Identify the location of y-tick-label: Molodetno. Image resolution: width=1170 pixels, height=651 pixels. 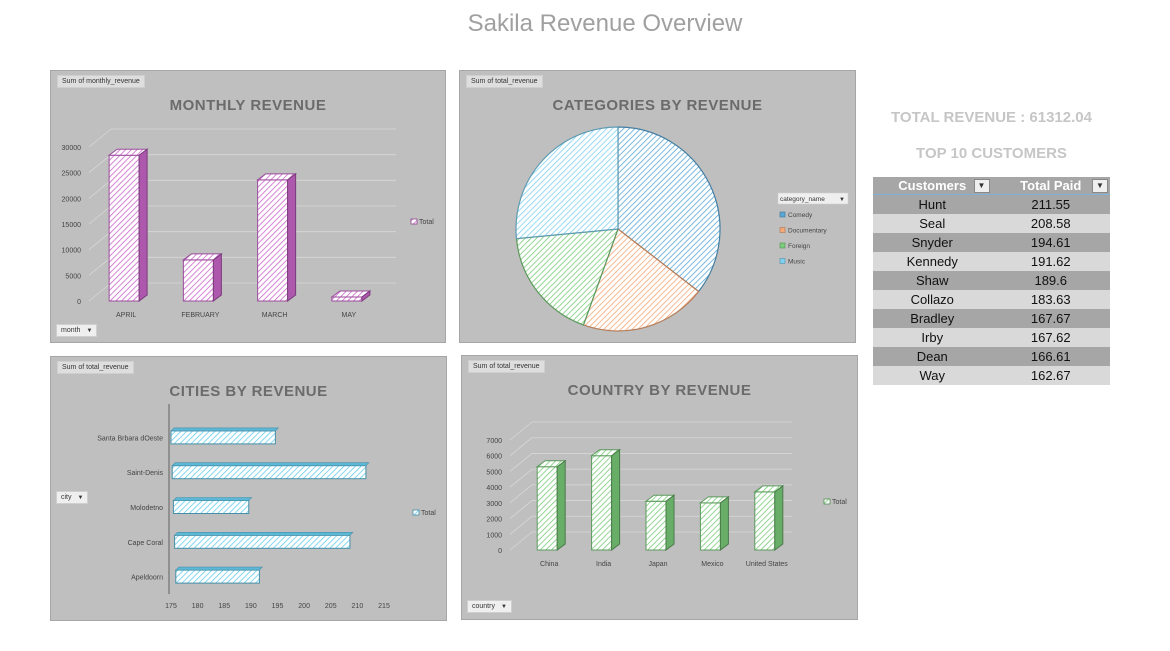
(146, 508).